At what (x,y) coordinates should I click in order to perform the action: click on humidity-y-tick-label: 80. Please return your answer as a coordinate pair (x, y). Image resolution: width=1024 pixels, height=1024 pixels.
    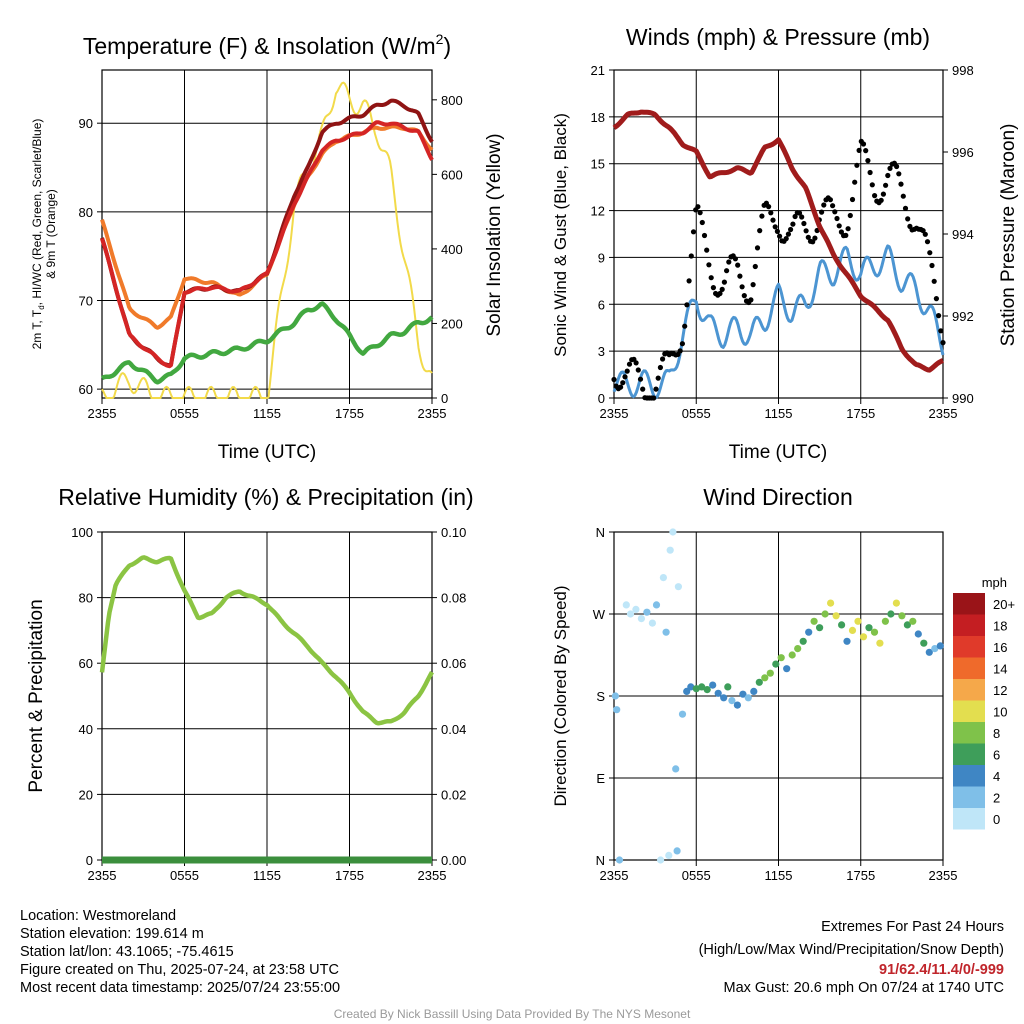
    Looking at the image, I should click on (86, 598).